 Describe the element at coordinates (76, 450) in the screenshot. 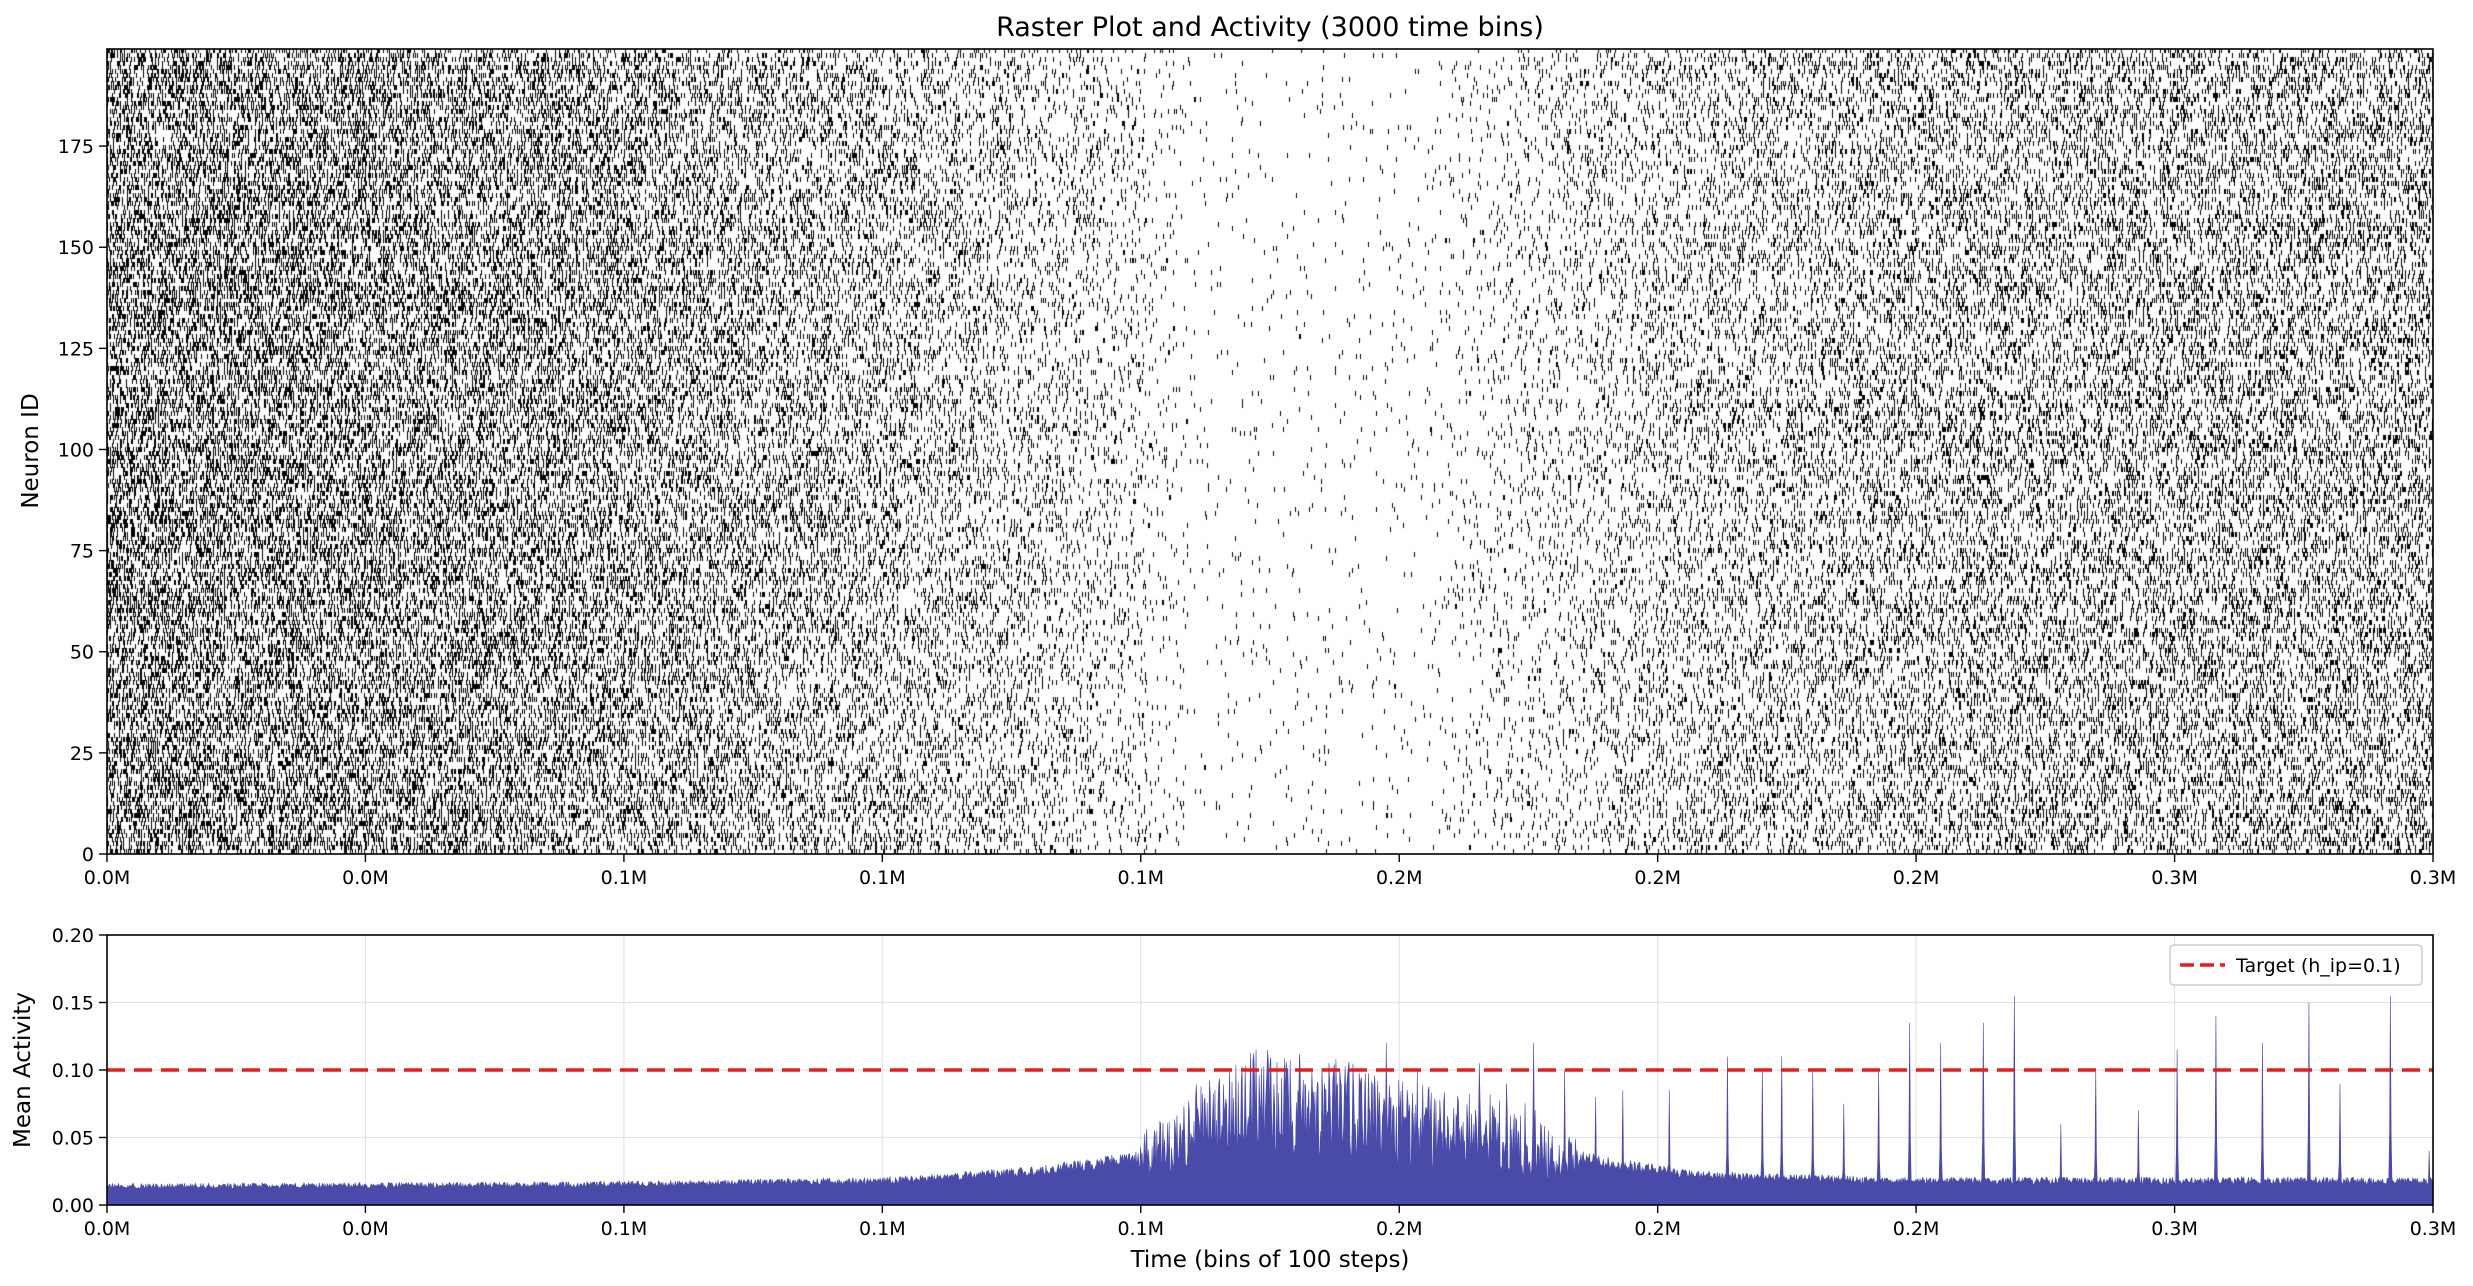

I see `raster-y-tick-label: 100` at that location.